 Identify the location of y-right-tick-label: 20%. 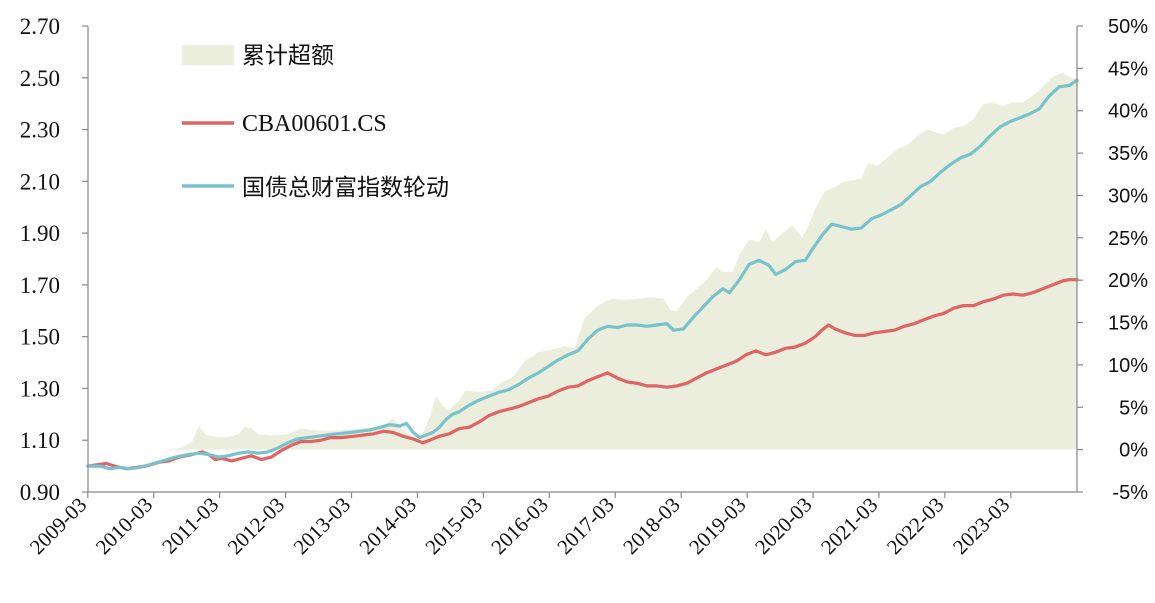
(1128, 281).